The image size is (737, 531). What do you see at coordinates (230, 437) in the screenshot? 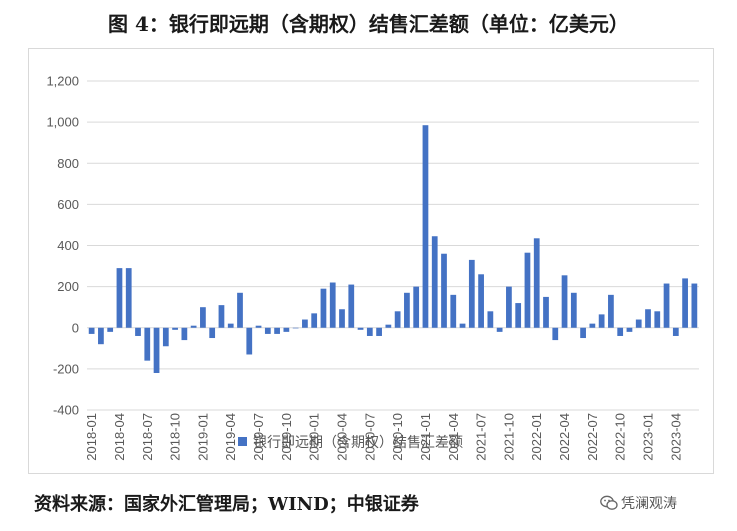
I see `x-tick-label: 2019-04` at bounding box center [230, 437].